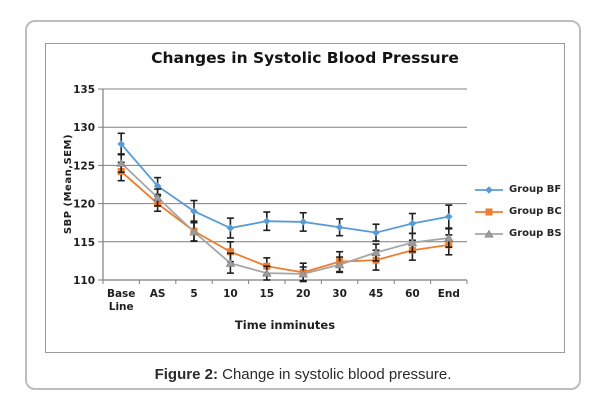 The width and height of the screenshot is (605, 409). What do you see at coordinates (158, 294) in the screenshot?
I see `x-tick-label: AS` at bounding box center [158, 294].